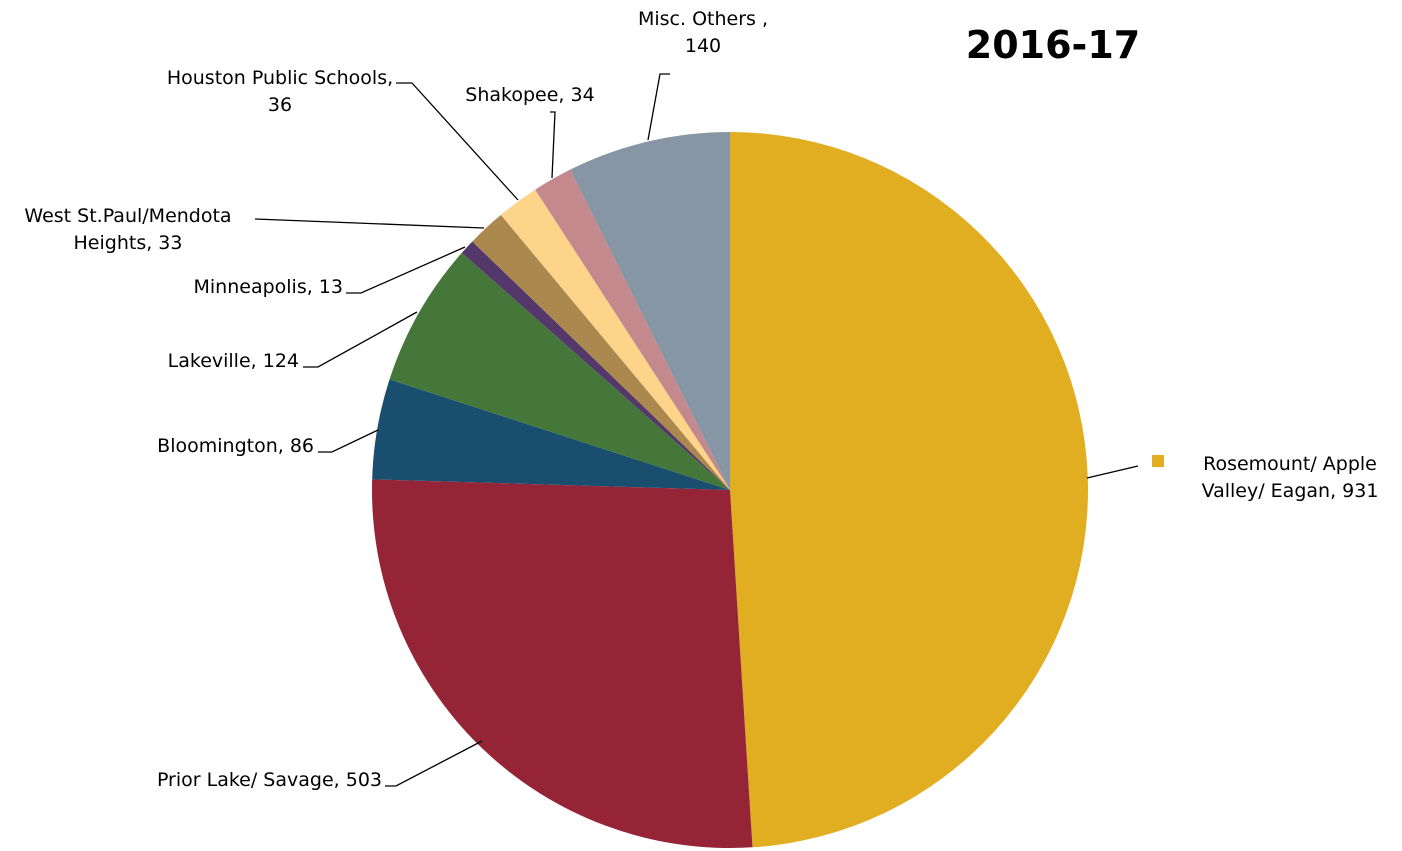  Describe the element at coordinates (703, 32) in the screenshot. I see `data-label: Misc. Others , 140` at that location.